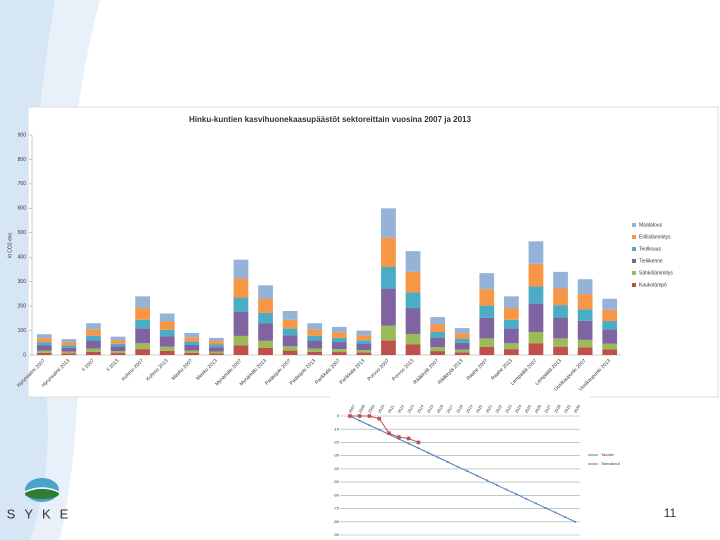 The image size is (720, 540). Describe the element at coordinates (611, 463) in the screenshot. I see `legend-label: Toteutunut` at that location.